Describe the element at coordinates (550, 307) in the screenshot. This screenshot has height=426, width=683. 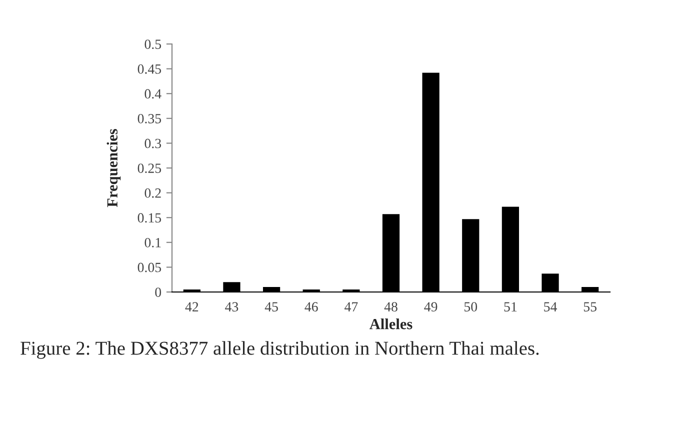
I see `x-tick-label: 54` at that location.